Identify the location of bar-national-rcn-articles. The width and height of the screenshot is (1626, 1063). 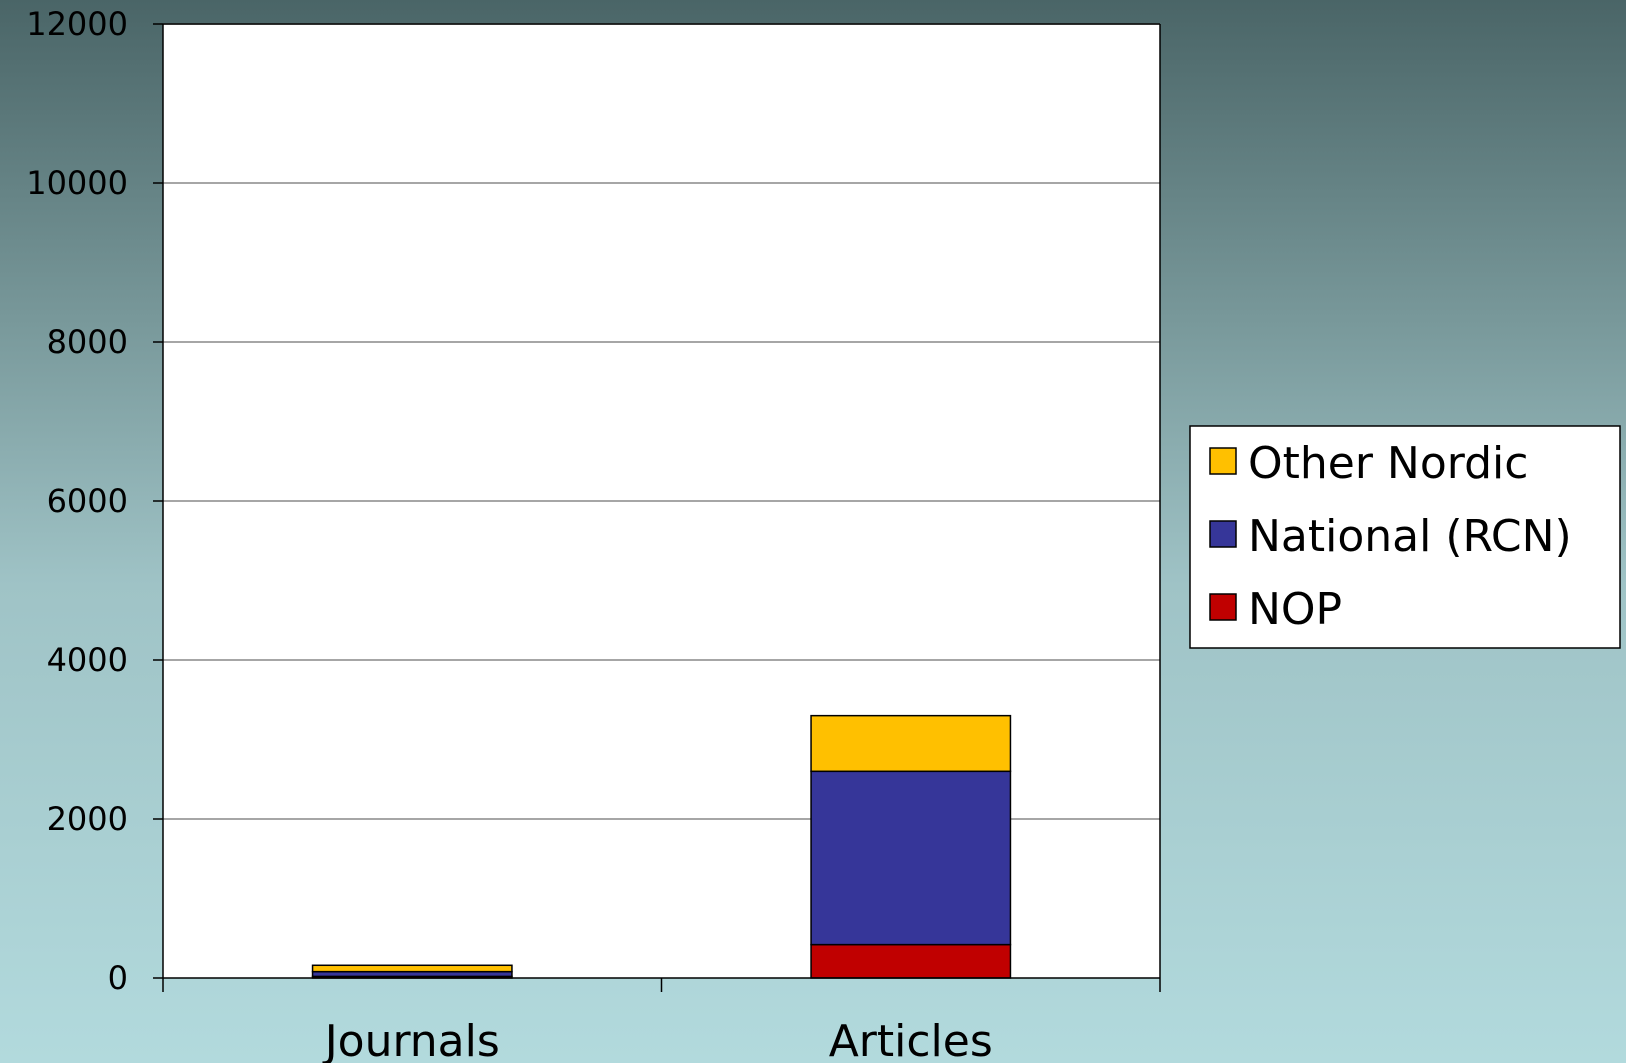
(911, 858).